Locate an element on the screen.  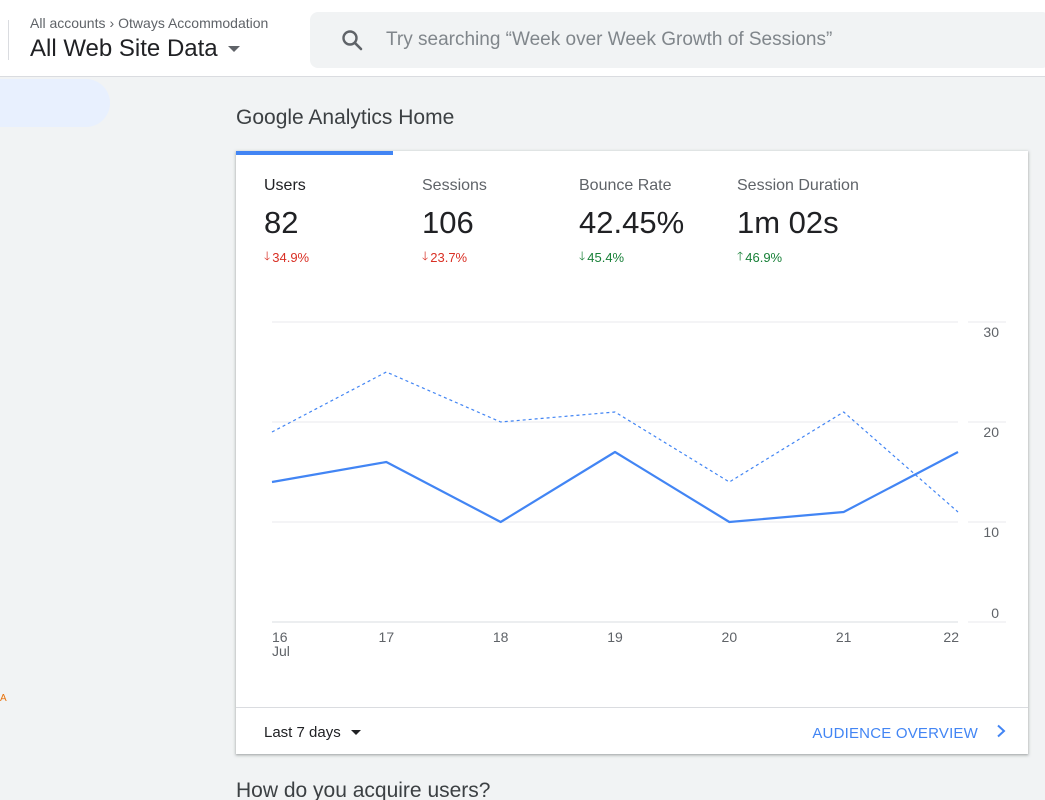
card-footer: Last 7 days AUDIENCE OVERVIEW is located at coordinates (632, 730).